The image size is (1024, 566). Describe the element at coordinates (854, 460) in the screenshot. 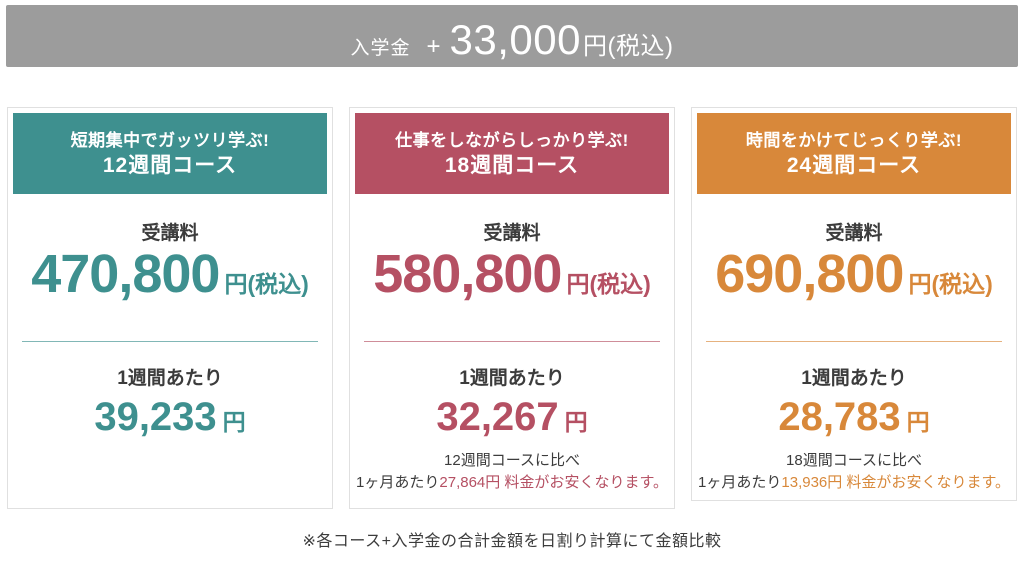

I see `comparison-baseline: 18週間コースに比べ` at that location.